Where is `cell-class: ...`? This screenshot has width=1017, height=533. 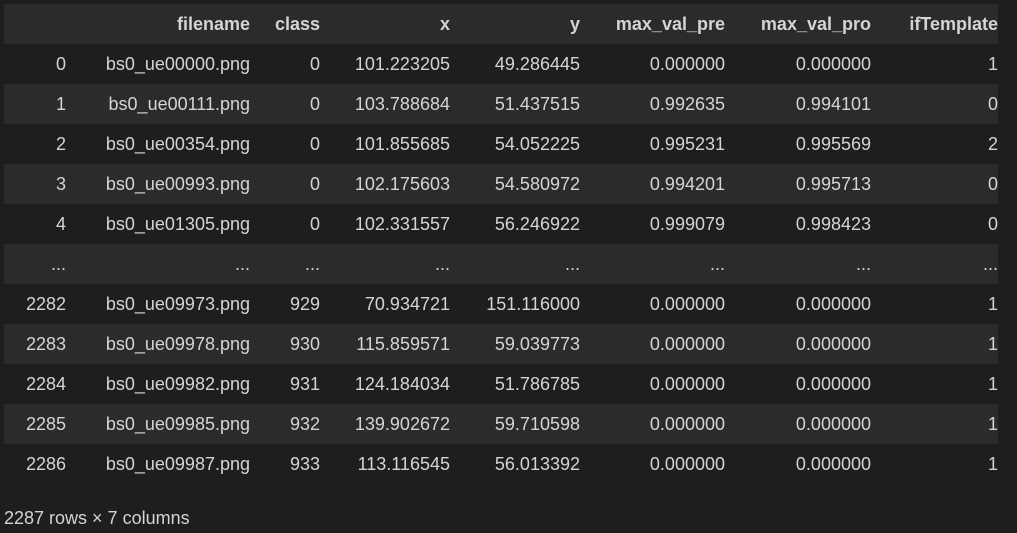
cell-class: ... is located at coordinates (312, 263).